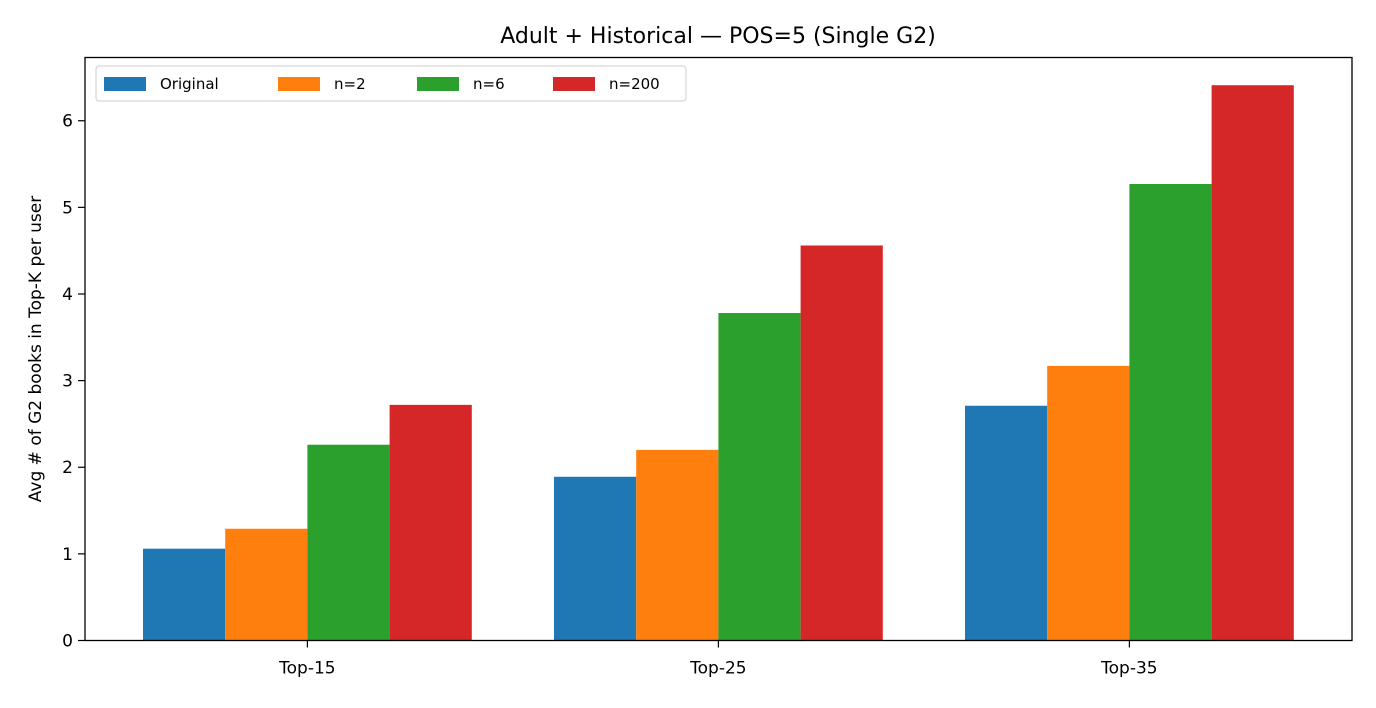  I want to click on legend-label: n=200, so click(634, 84).